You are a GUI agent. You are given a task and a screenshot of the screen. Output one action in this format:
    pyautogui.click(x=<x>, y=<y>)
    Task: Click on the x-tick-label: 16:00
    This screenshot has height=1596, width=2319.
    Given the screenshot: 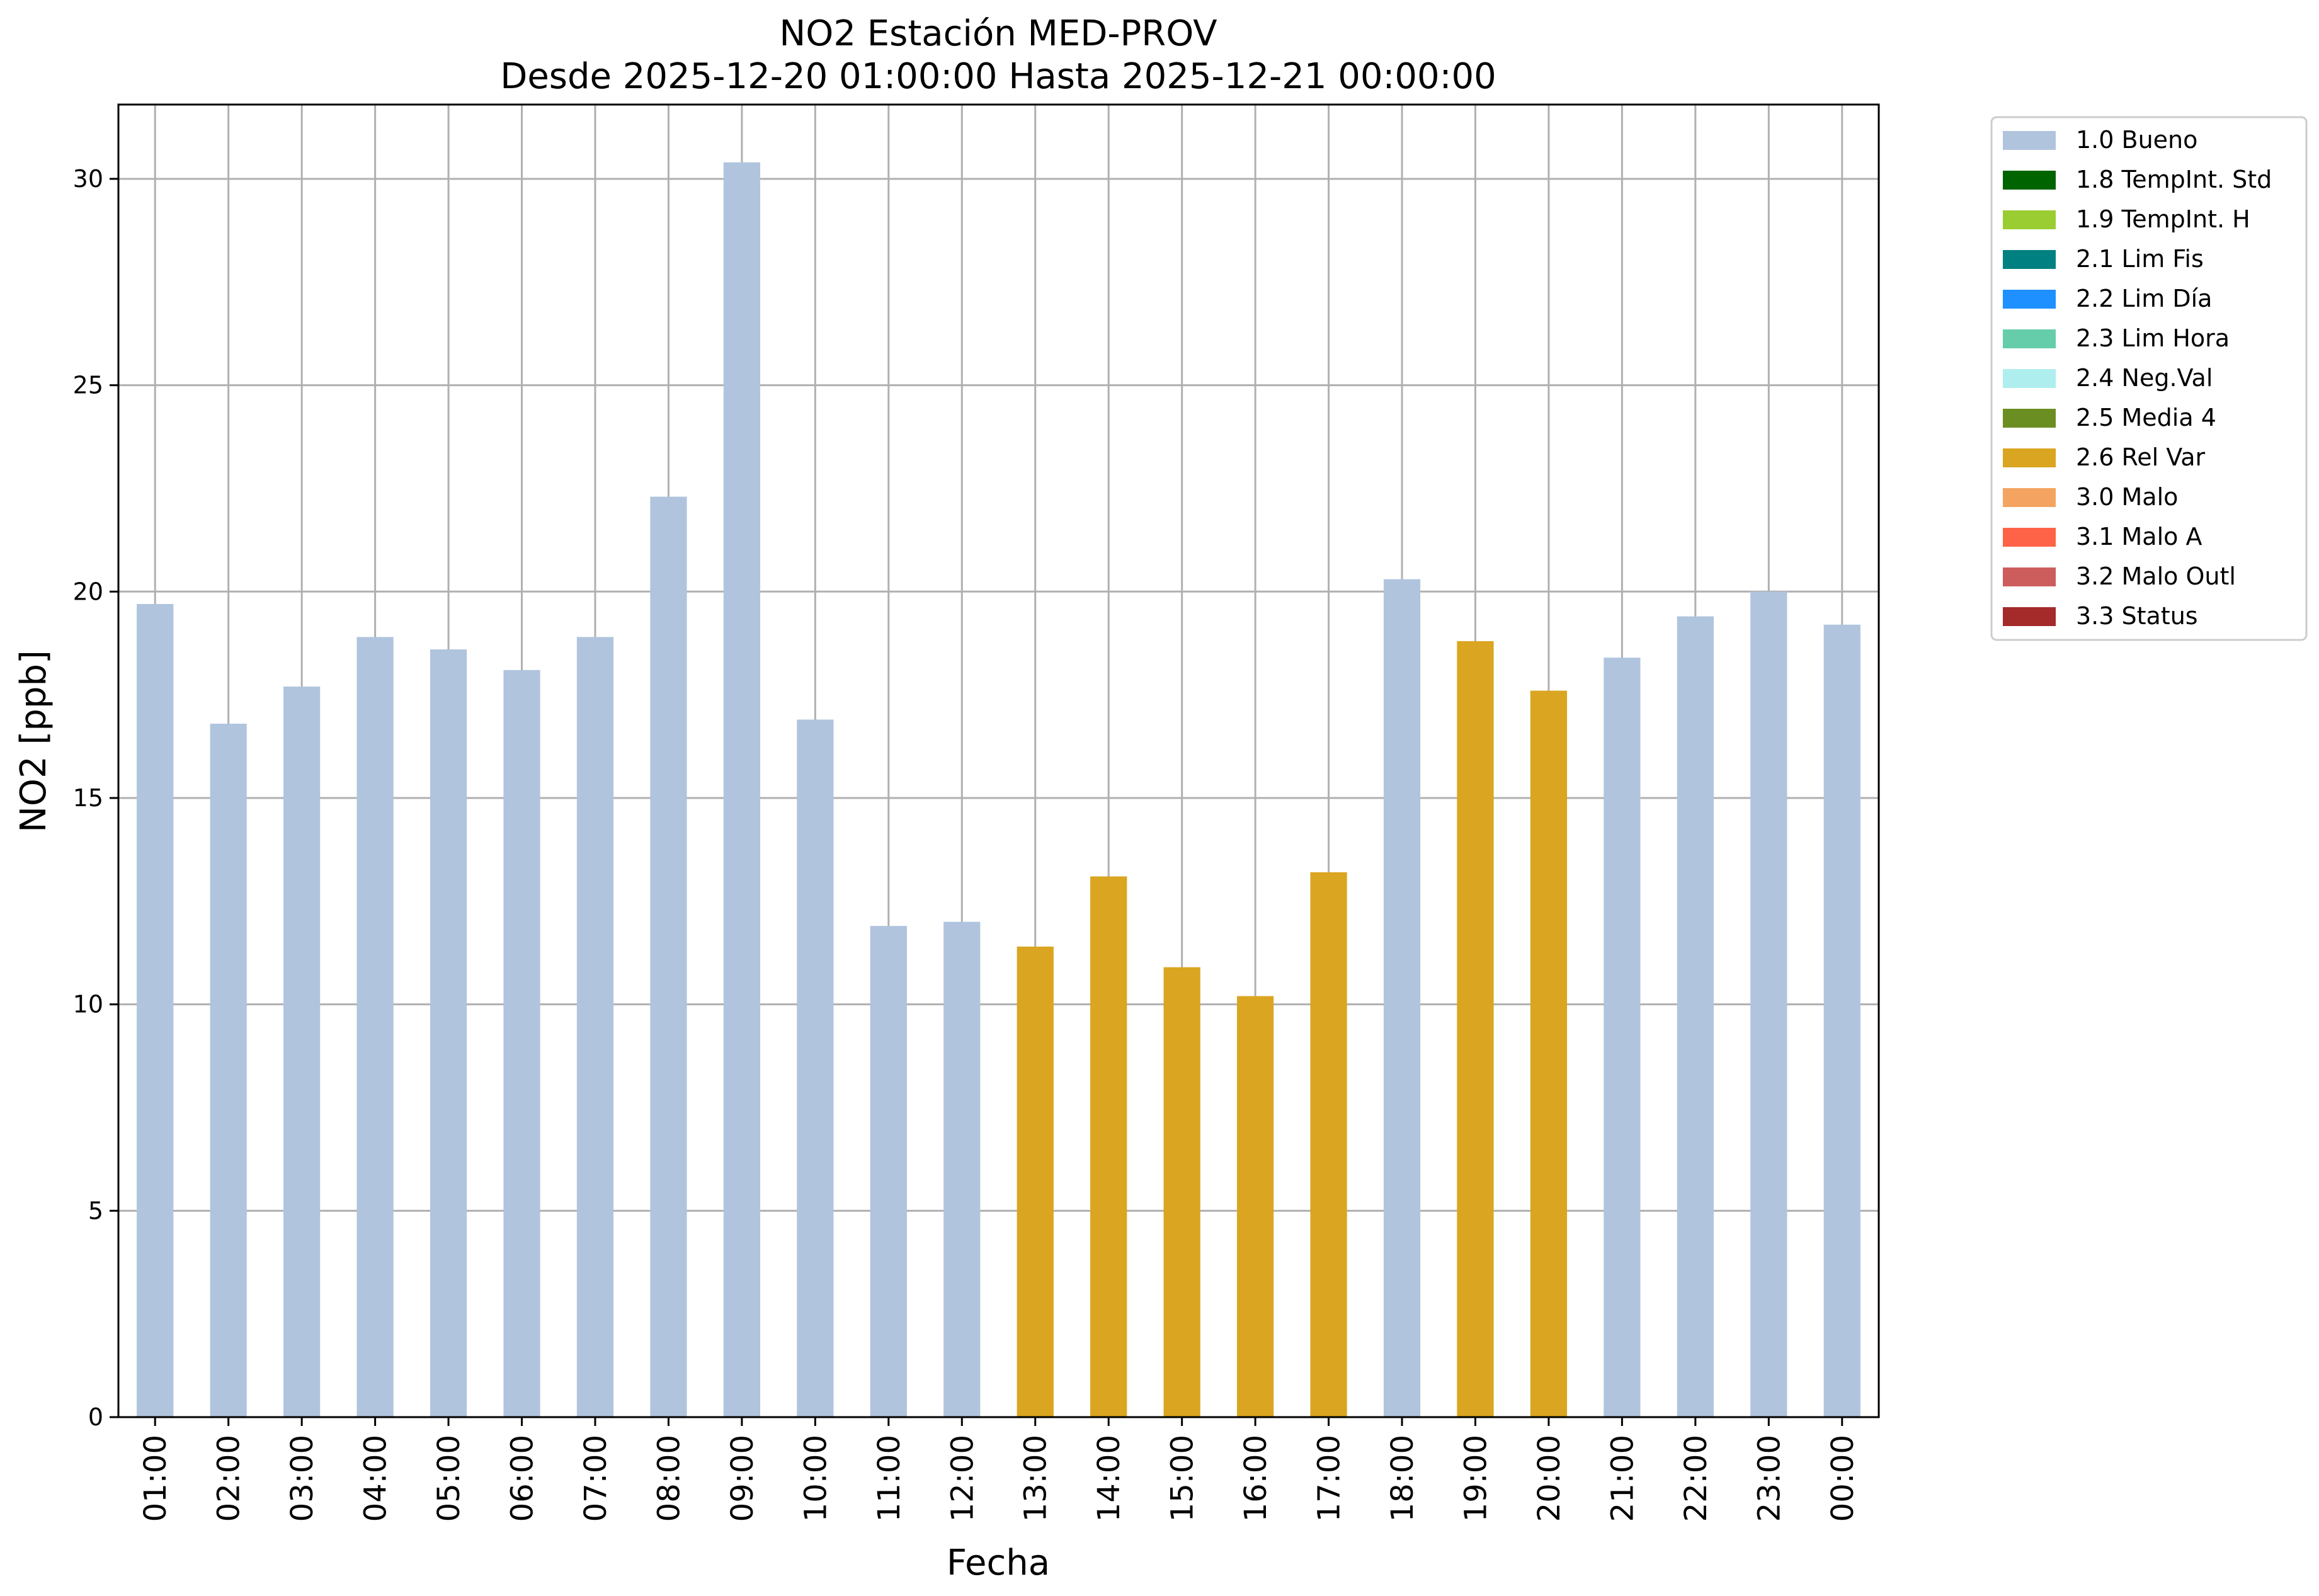 What is the action you would take?
    pyautogui.click(x=1255, y=1478)
    